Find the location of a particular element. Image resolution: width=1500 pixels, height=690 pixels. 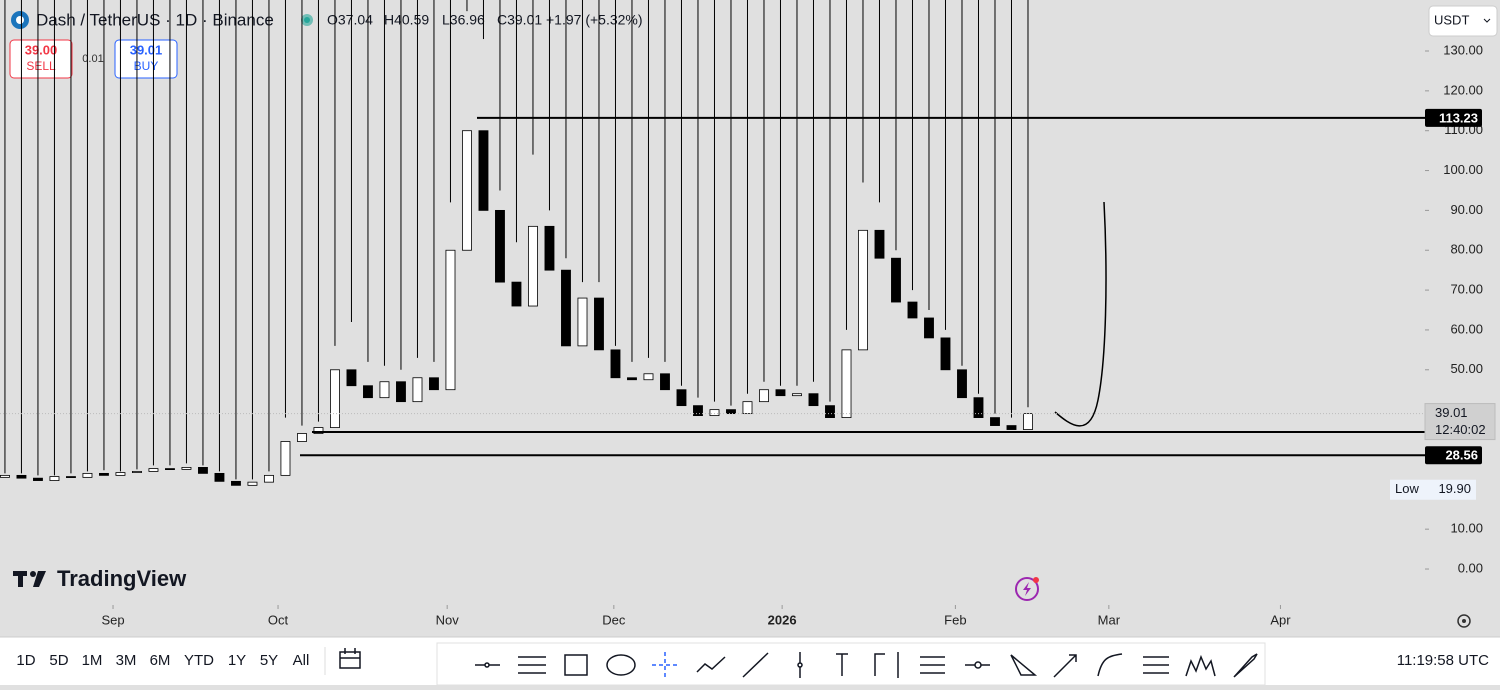

ohlc-value: O37.04 is located at coordinates (350, 20).